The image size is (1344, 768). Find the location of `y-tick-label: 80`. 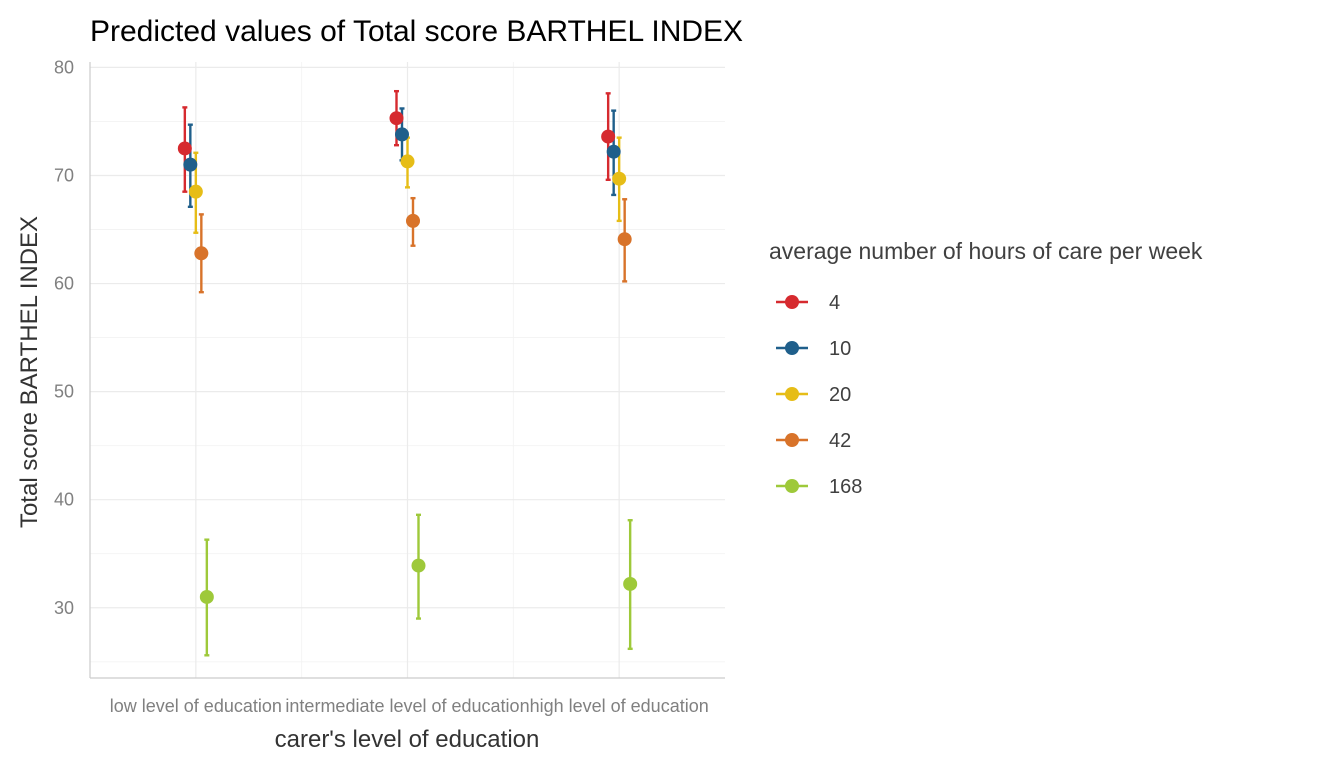

y-tick-label: 80 is located at coordinates (64, 67).